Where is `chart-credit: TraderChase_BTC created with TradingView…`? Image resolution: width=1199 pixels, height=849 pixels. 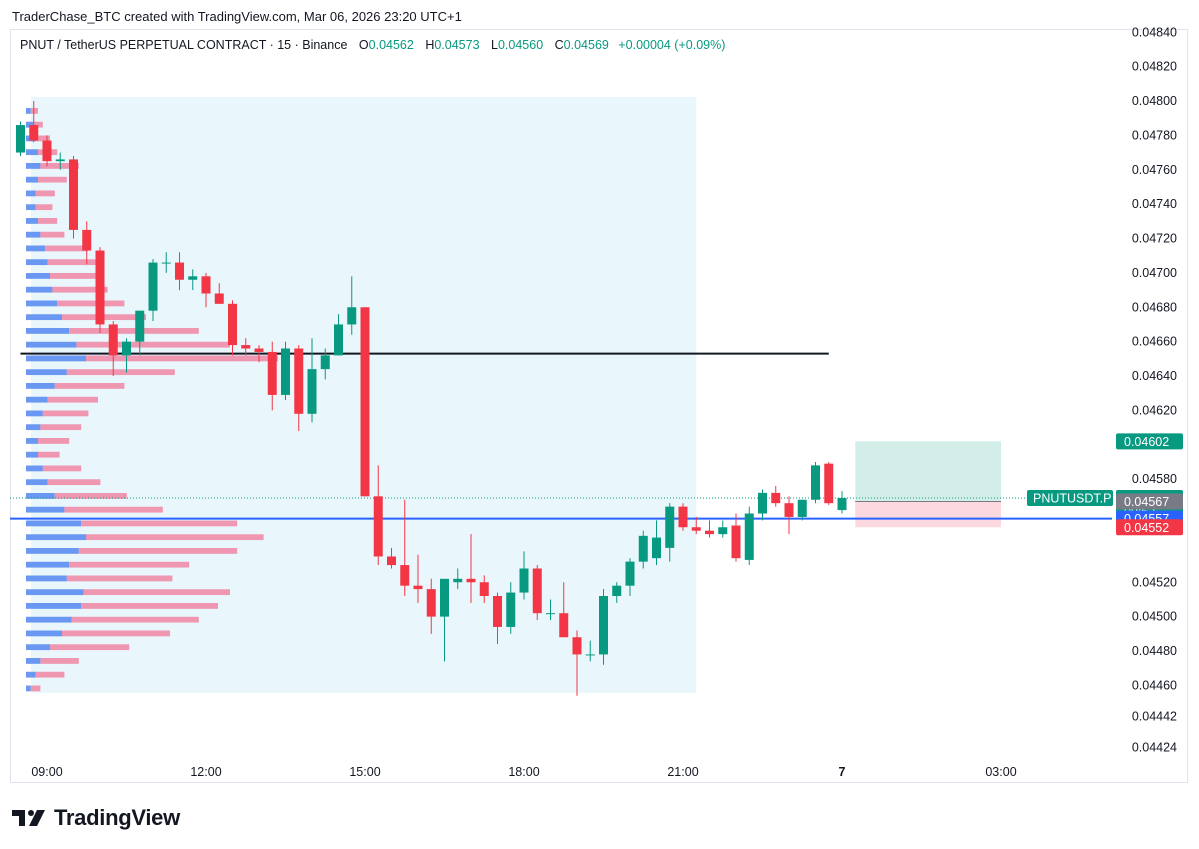 chart-credit: TraderChase_BTC created with TradingView… is located at coordinates (237, 16).